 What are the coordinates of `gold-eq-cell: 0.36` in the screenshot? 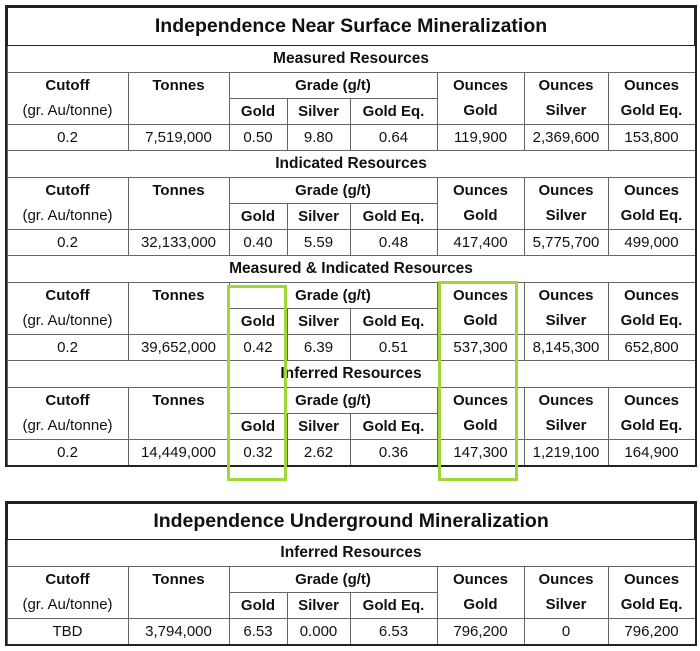 It's located at (393, 452).